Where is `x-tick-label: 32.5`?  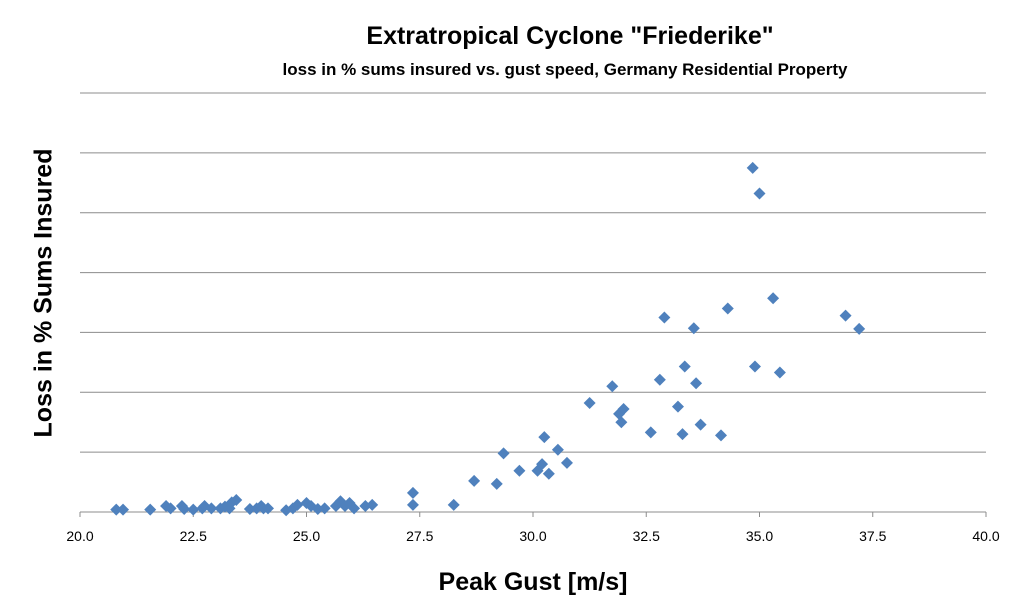
x-tick-label: 32.5 is located at coordinates (646, 536).